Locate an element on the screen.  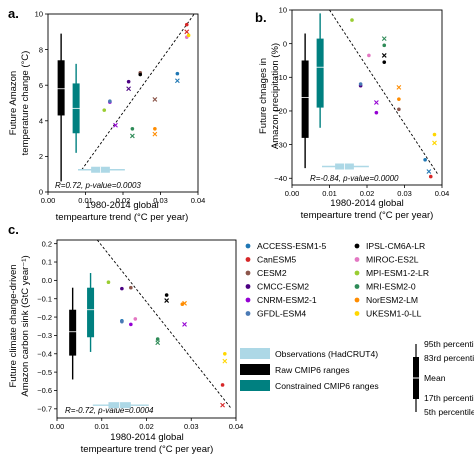
panel-a-cross-cesm2-stroke2 is located at coordinates (155, 99).